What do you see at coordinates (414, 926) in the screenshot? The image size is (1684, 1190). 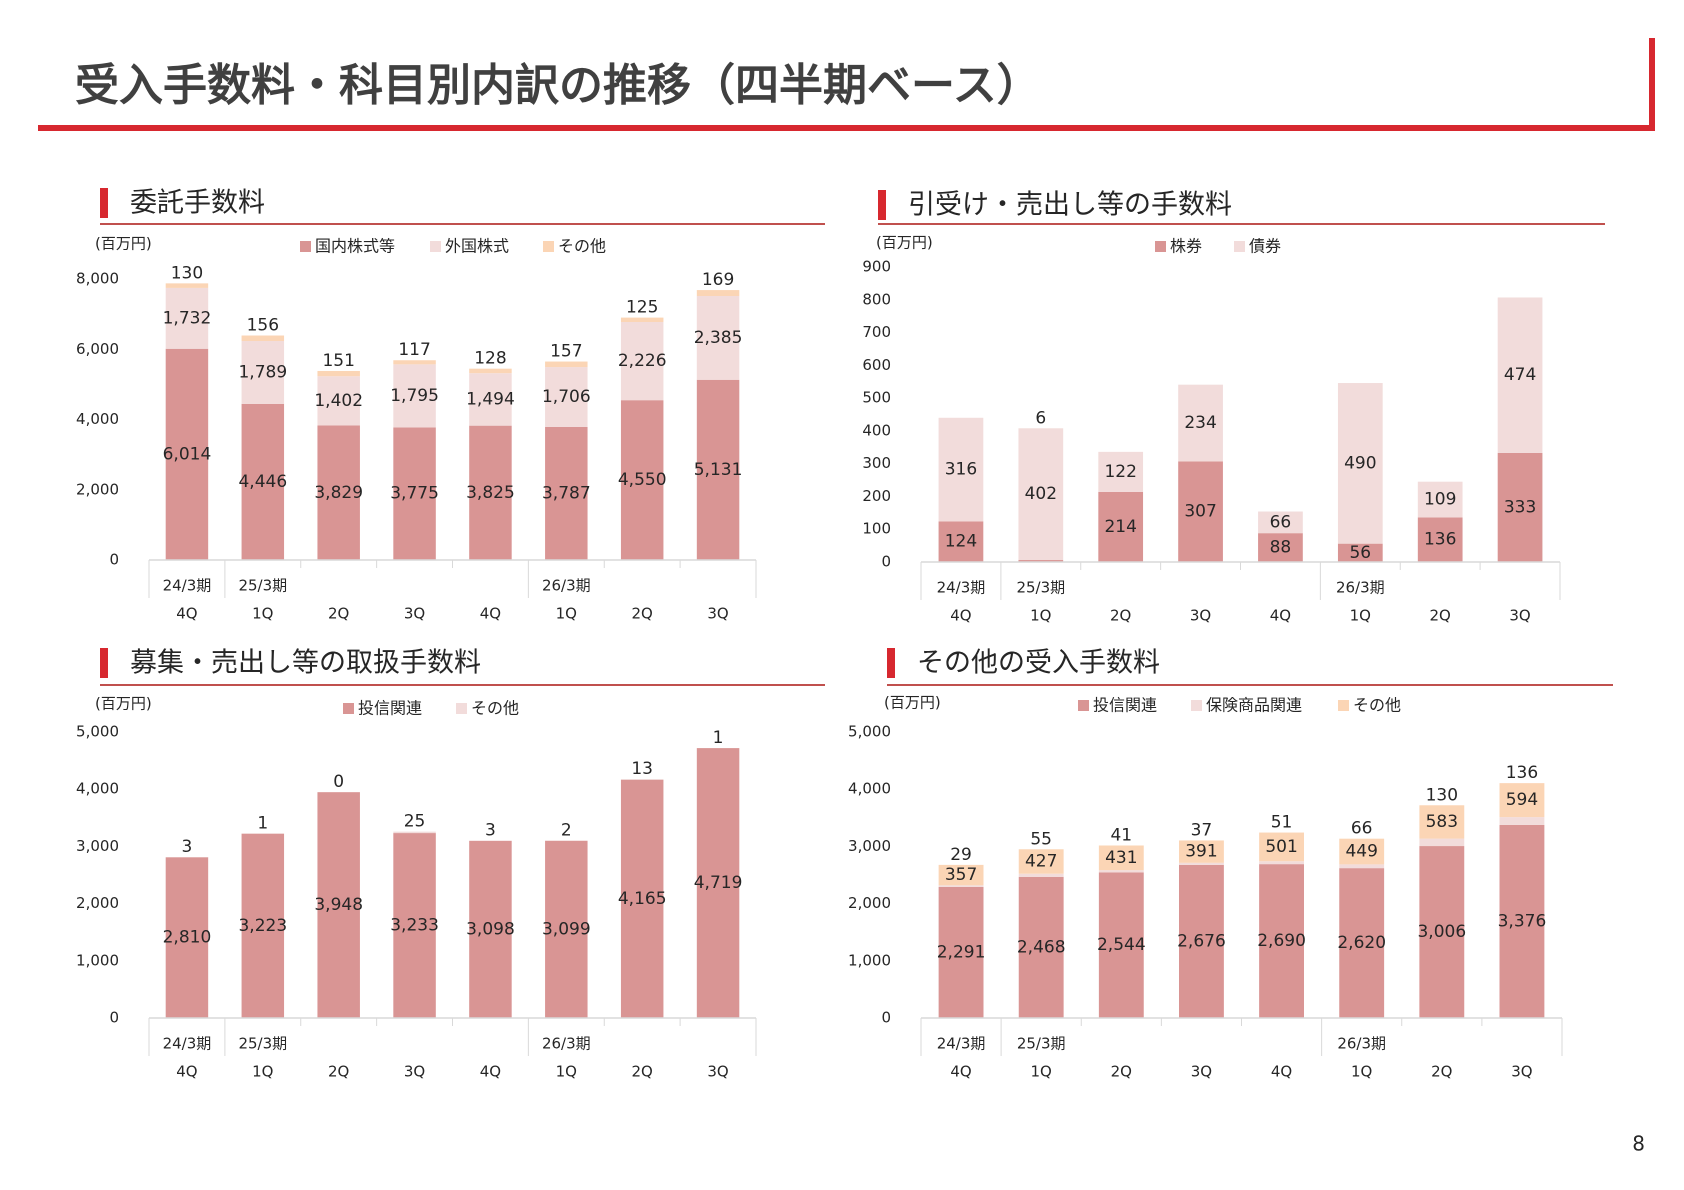 I see `data-label: 3,233` at bounding box center [414, 926].